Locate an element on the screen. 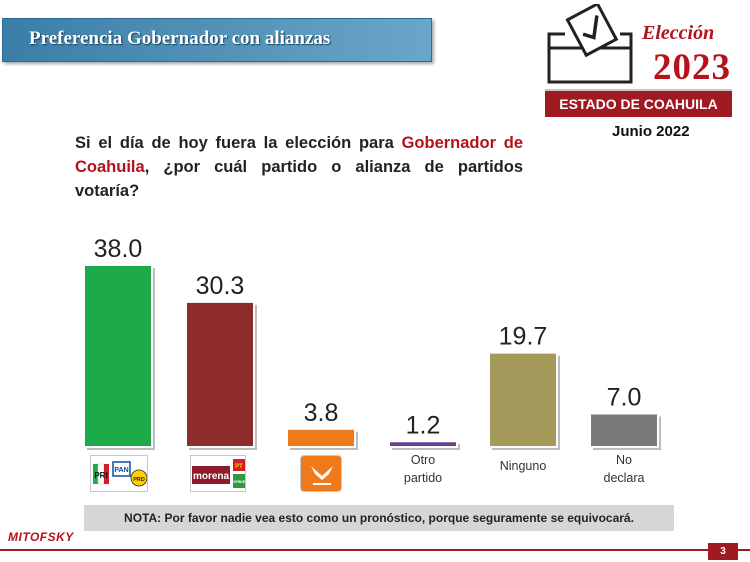 The width and height of the screenshot is (750, 562). pan-logo-icon: PAN is located at coordinates (121, 469).